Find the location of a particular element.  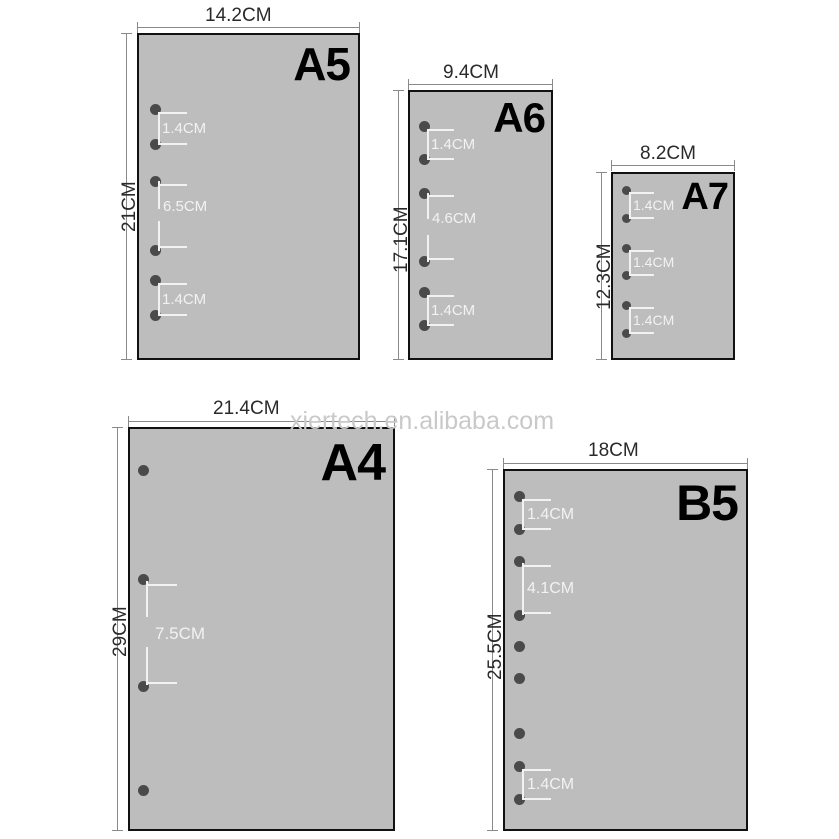

b5-ann2-line is located at coordinates (523, 589).